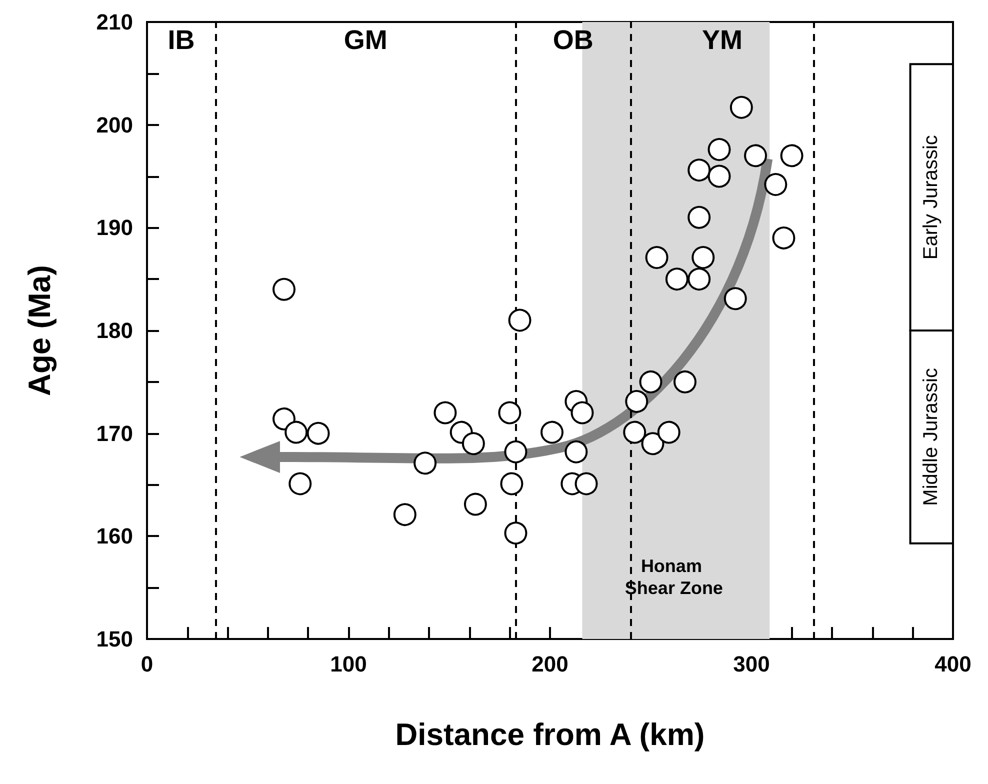 This screenshot has width=988, height=784. Describe the element at coordinates (550, 664) in the screenshot. I see `x-tick-label: 200` at that location.